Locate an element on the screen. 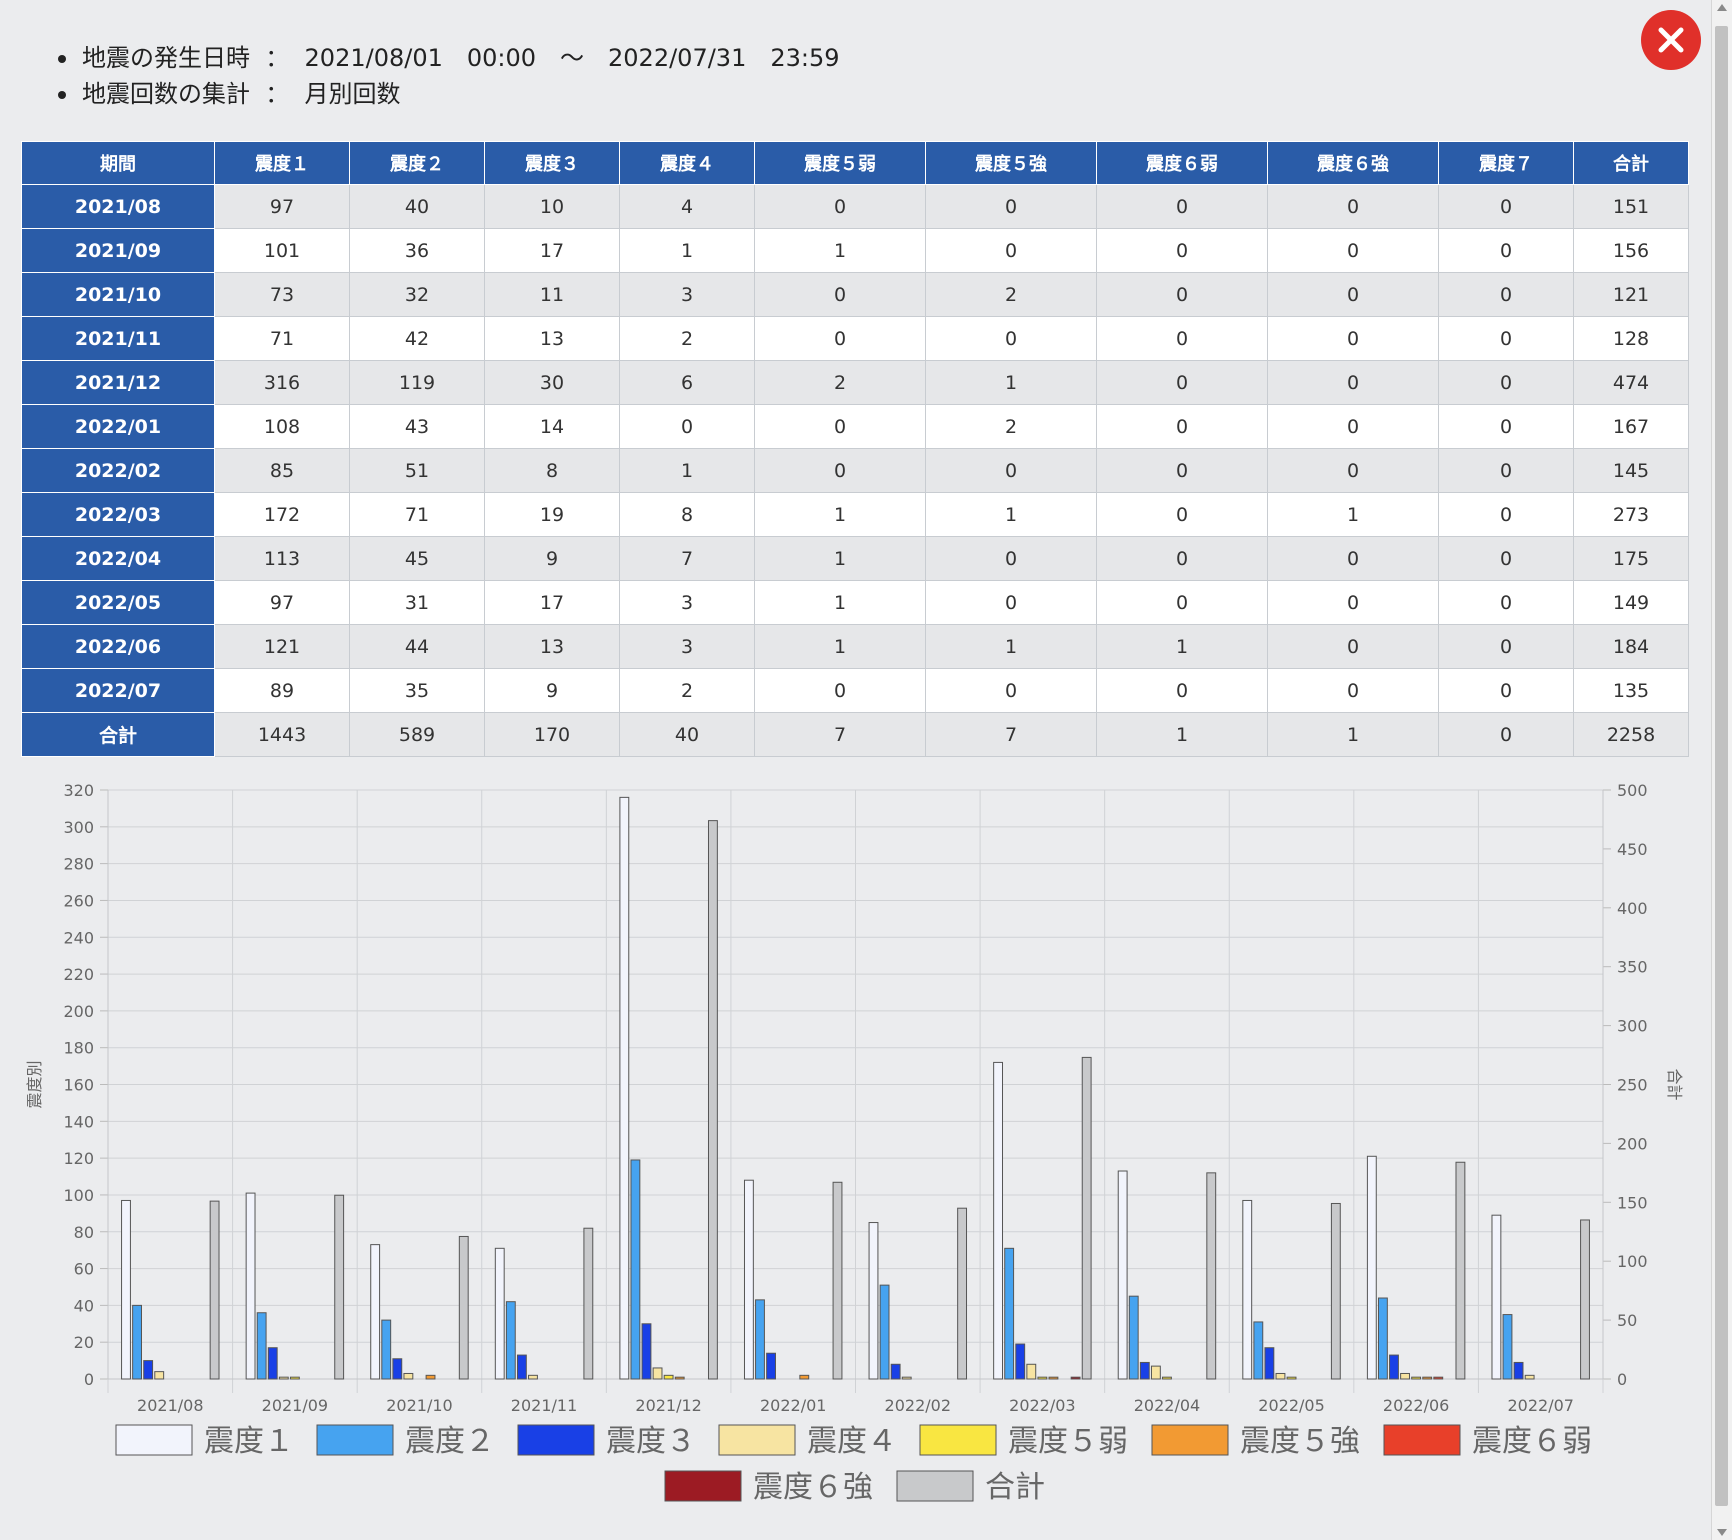 The image size is (1732, 1540). scroll-down-icon is located at coordinates (1722, 1532).